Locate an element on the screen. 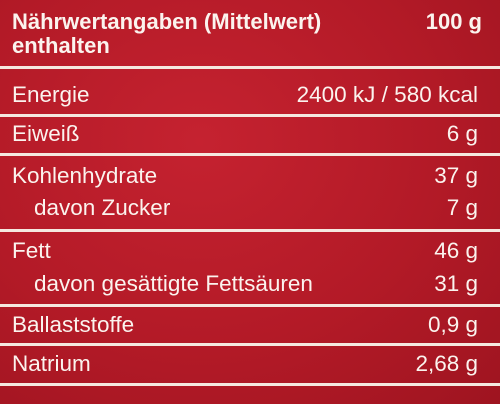 This screenshot has width=500, height=404. row-value: 7 g is located at coordinates (462, 207).